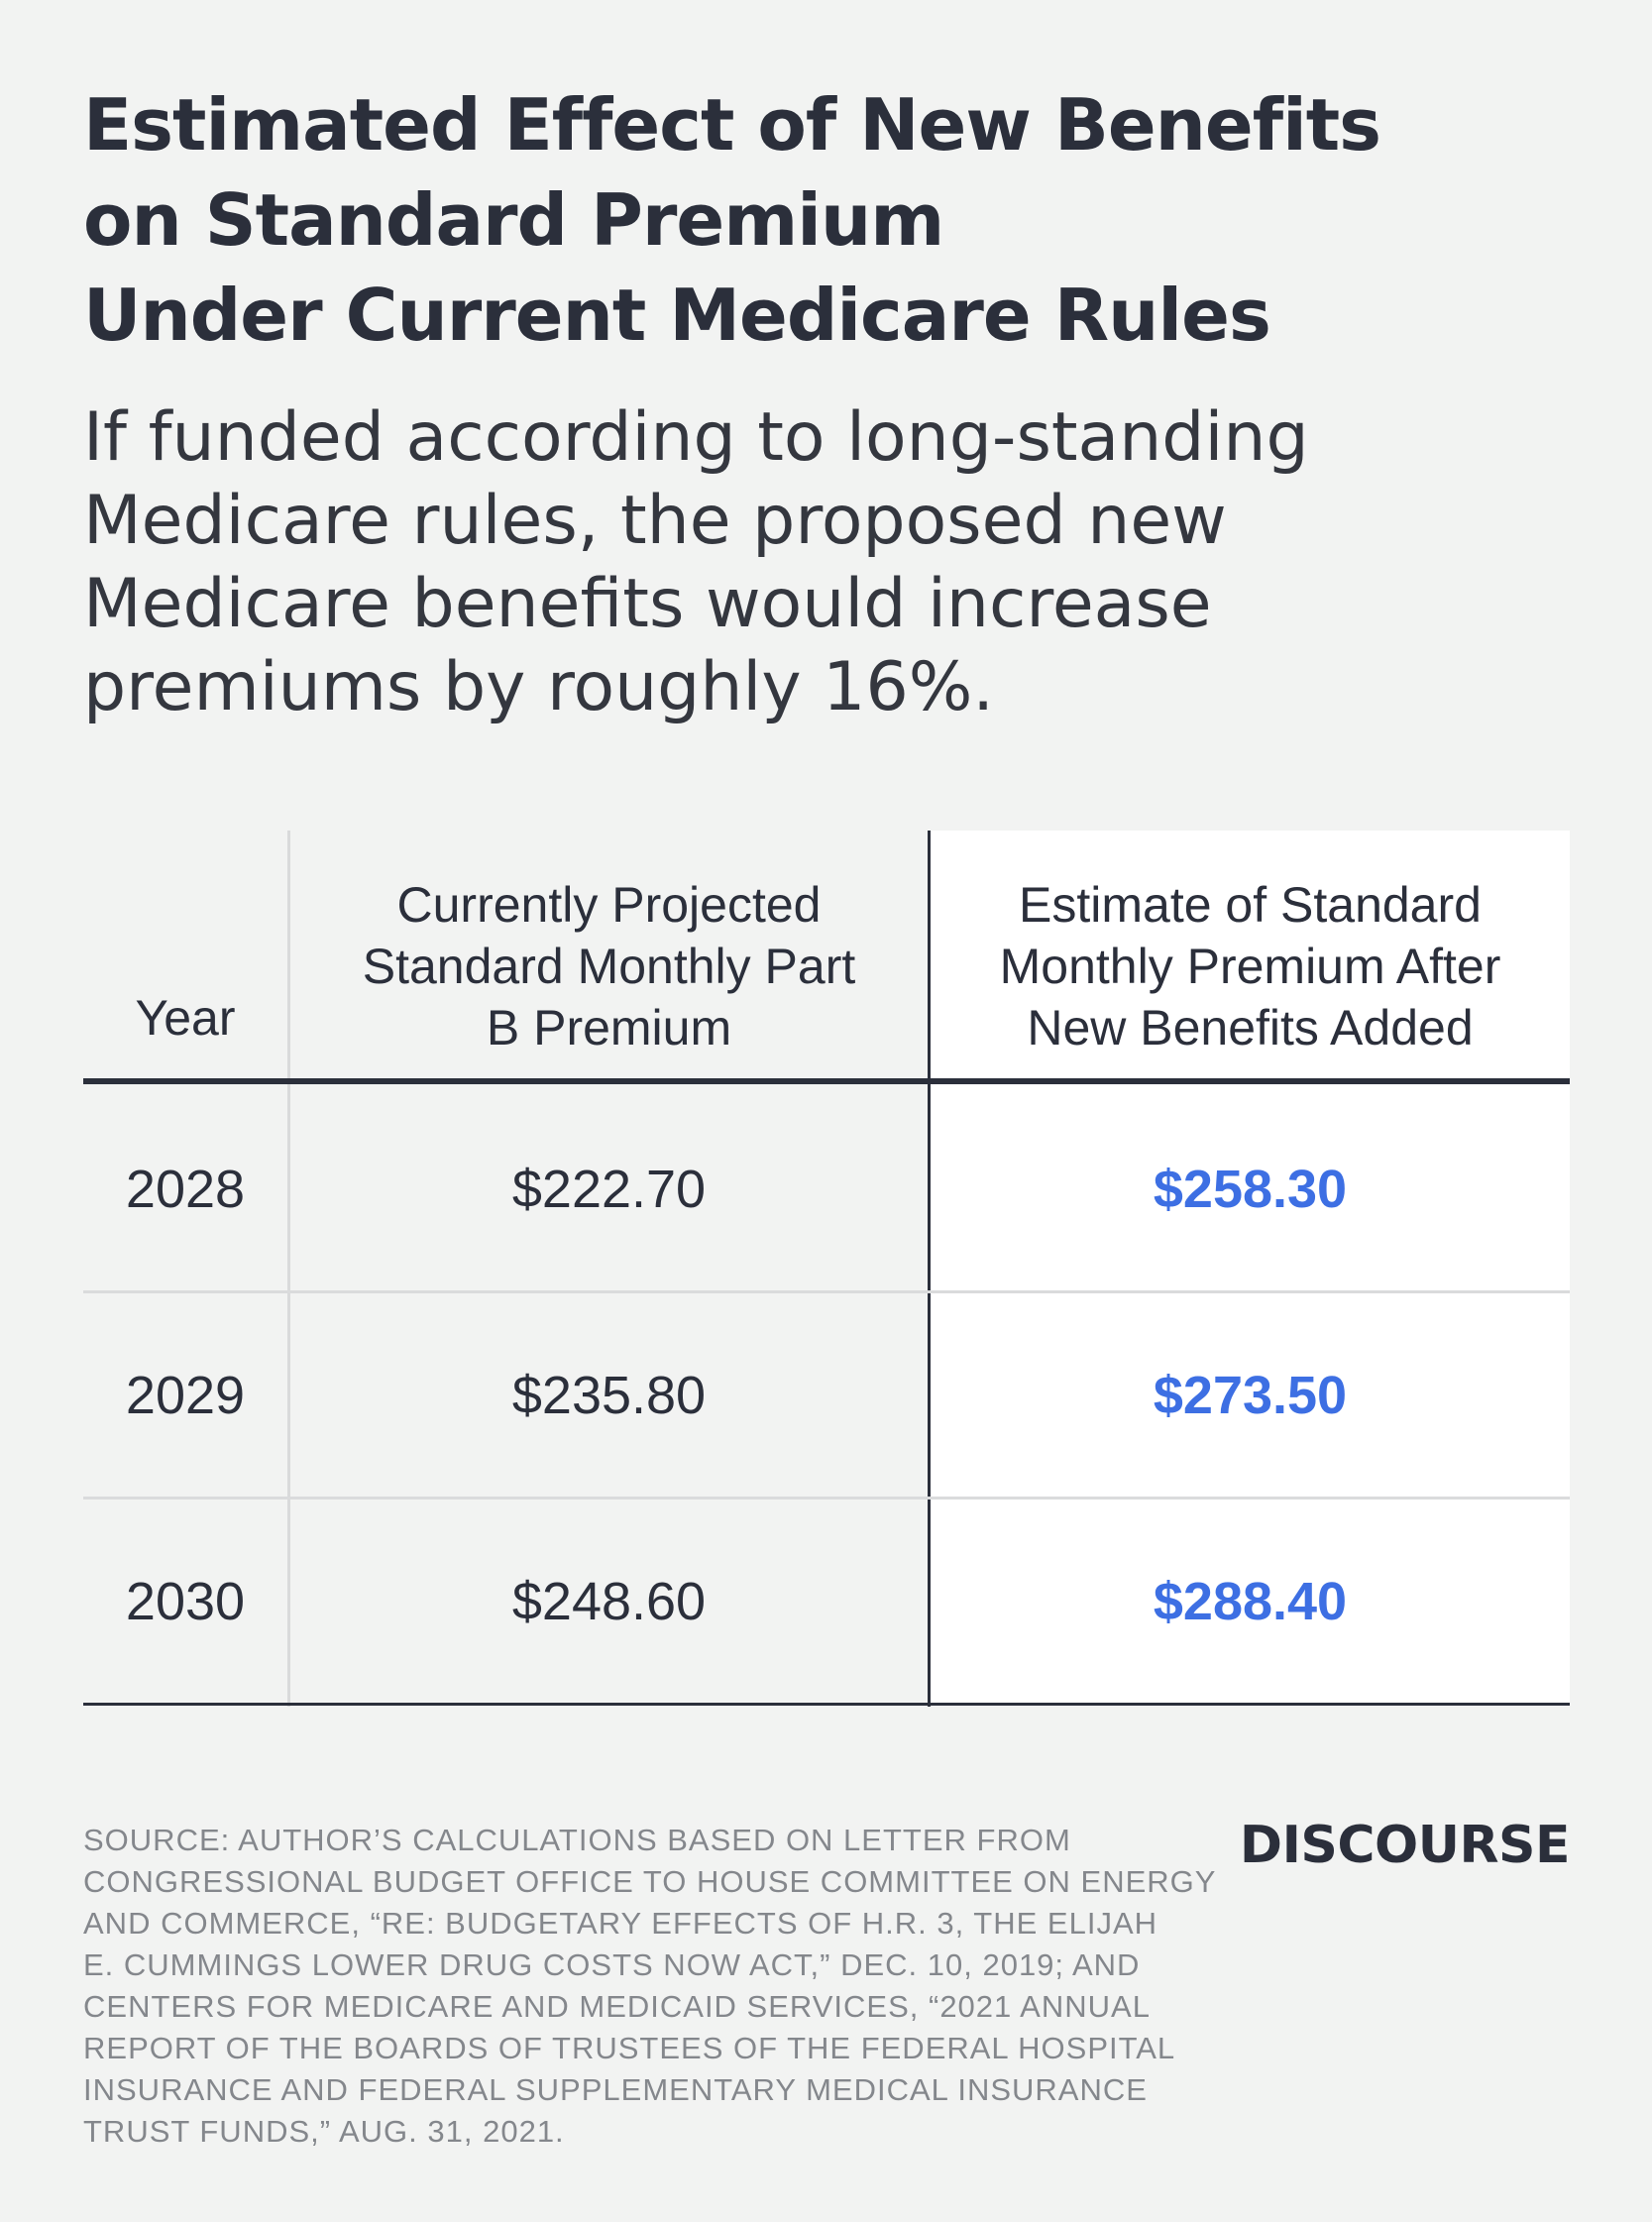  Describe the element at coordinates (186, 1602) in the screenshot. I see `cell-year: 2030` at that location.